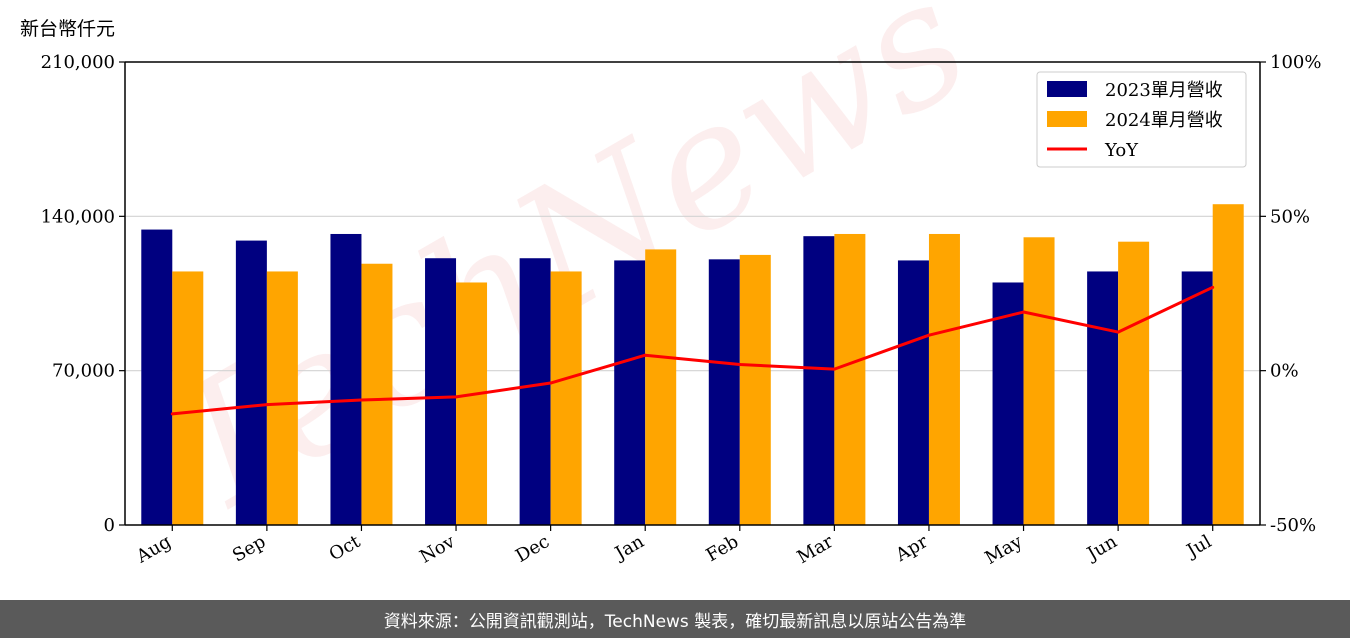 The height and width of the screenshot is (638, 1350). What do you see at coordinates (629, 548) in the screenshot?
I see `x-tick-label: Jan` at bounding box center [629, 548].